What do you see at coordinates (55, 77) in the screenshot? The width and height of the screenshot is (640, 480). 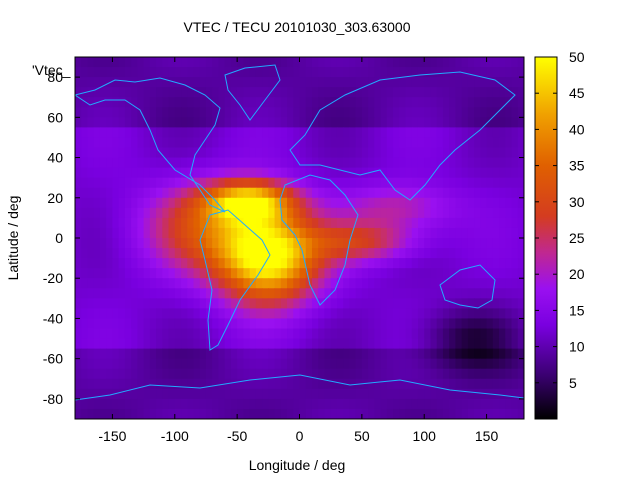 I see `y-tick-label: 80` at bounding box center [55, 77].